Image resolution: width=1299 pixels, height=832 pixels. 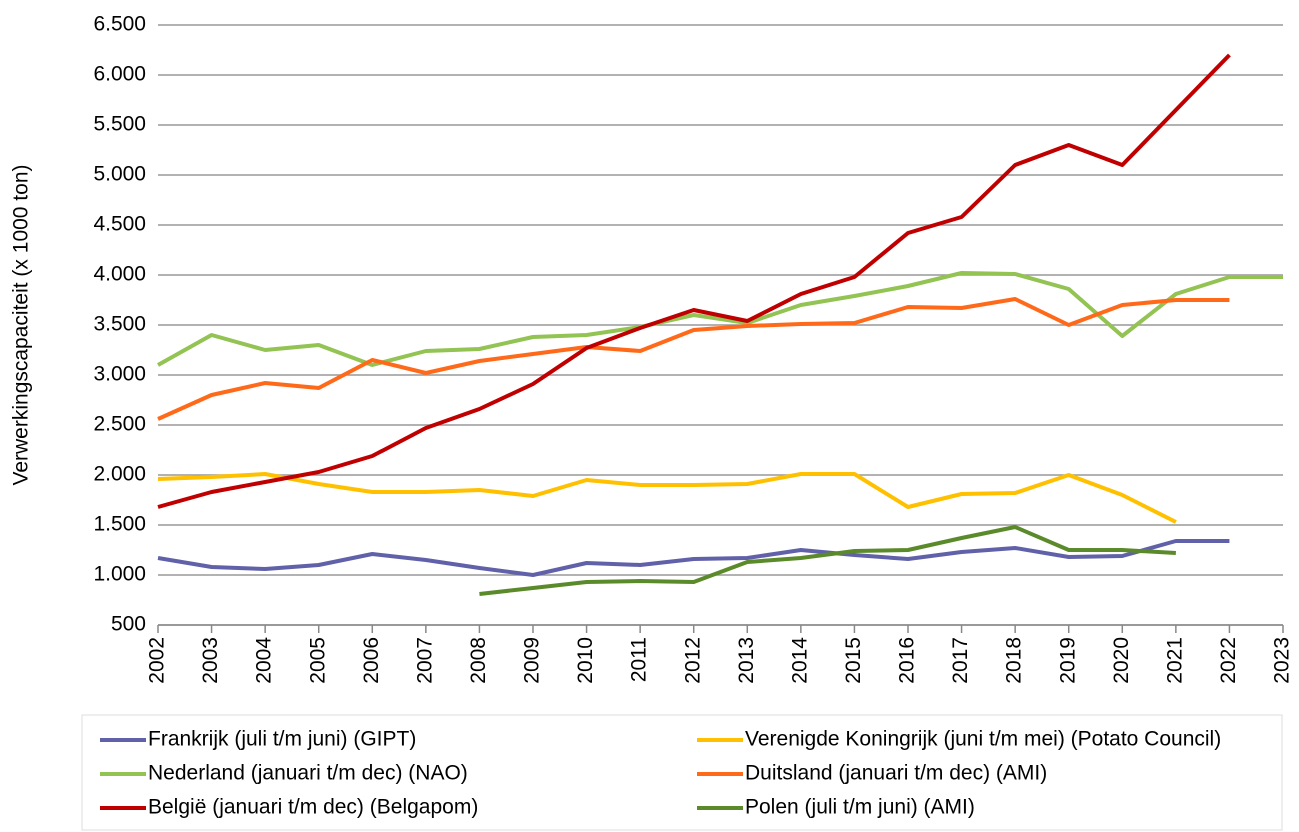 What do you see at coordinates (119, 374) in the screenshot?
I see `y-tick-label: 3.000` at bounding box center [119, 374].